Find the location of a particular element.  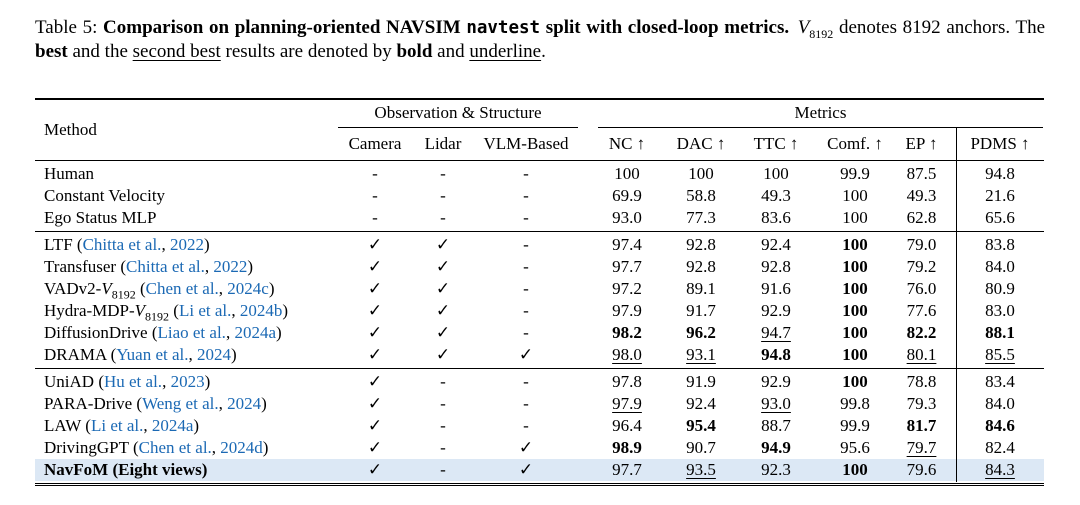

citation-year-link: 2024d is located at coordinates (241, 447).